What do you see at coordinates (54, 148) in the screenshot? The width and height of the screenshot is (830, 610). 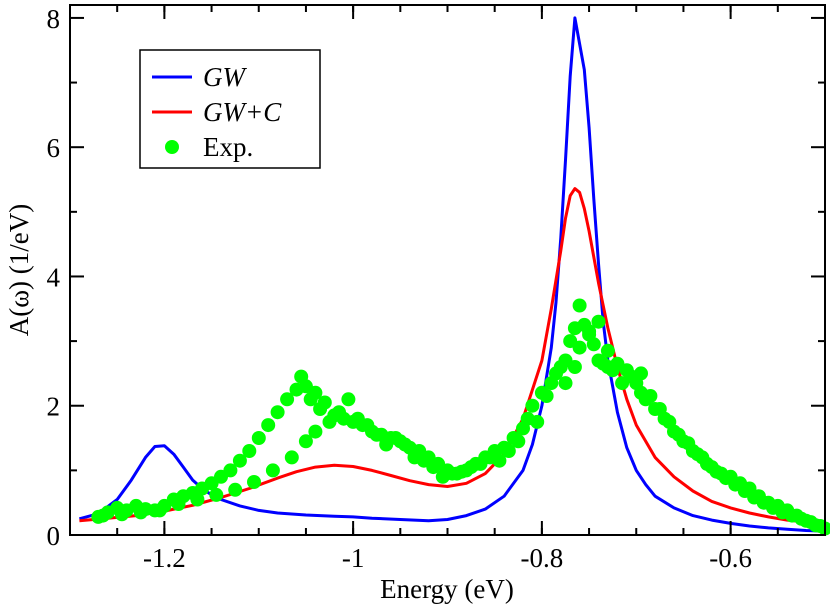 I see `y-tick-label: 6` at bounding box center [54, 148].